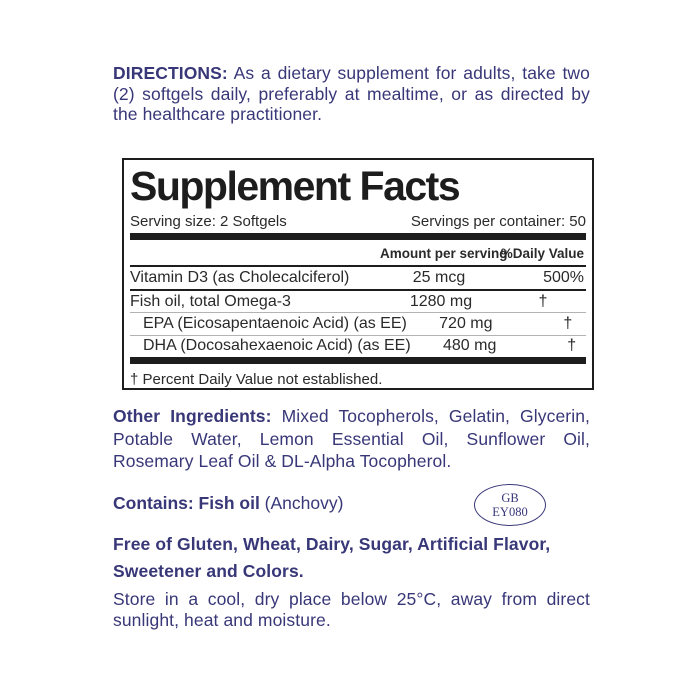 The image size is (700, 700). What do you see at coordinates (295, 186) in the screenshot?
I see `supplement-facts-title: Supplement Facts` at bounding box center [295, 186].